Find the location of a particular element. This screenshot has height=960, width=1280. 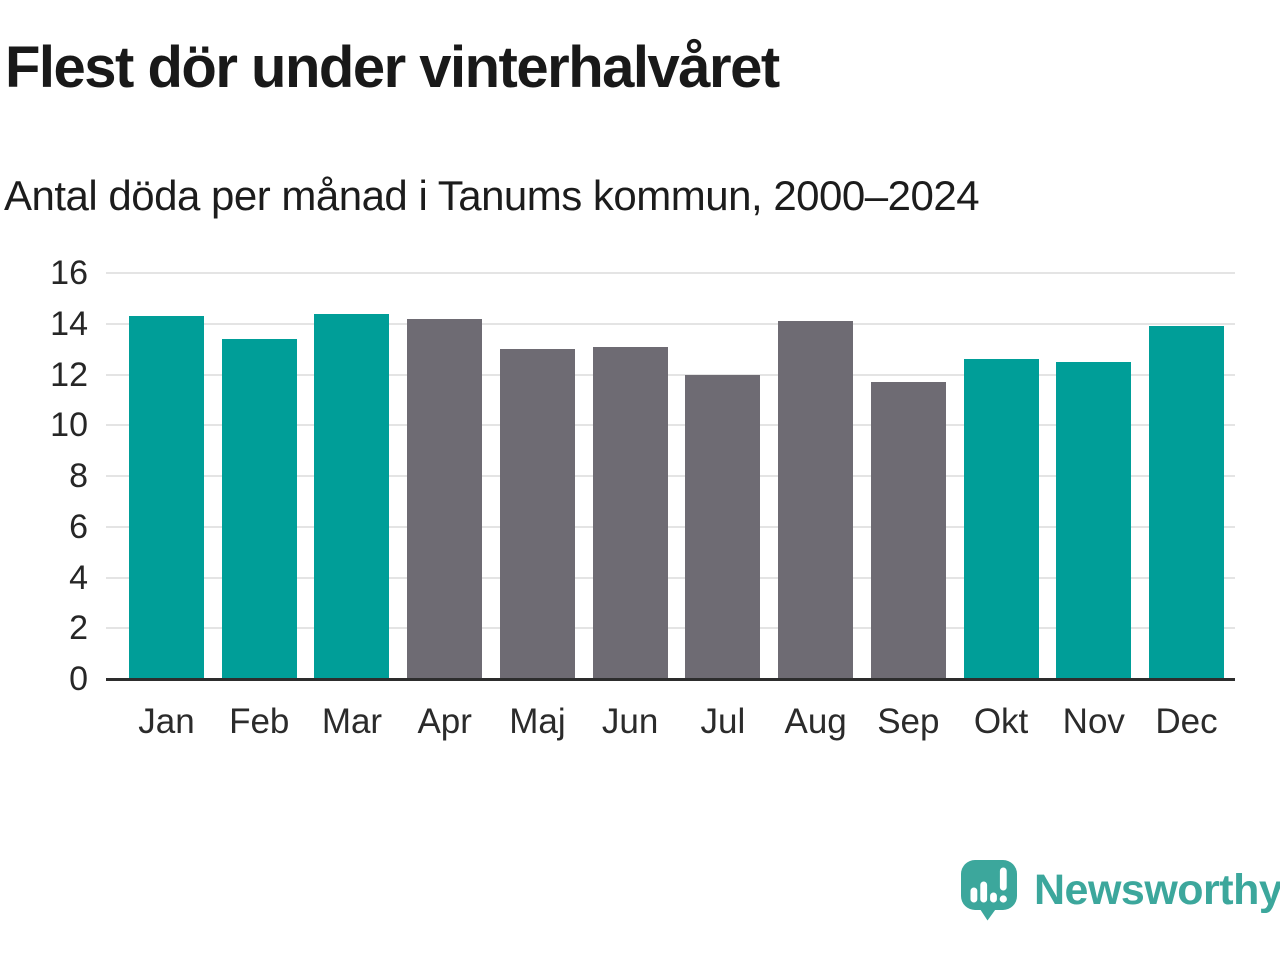

x-tick-label: Mar is located at coordinates (352, 721).